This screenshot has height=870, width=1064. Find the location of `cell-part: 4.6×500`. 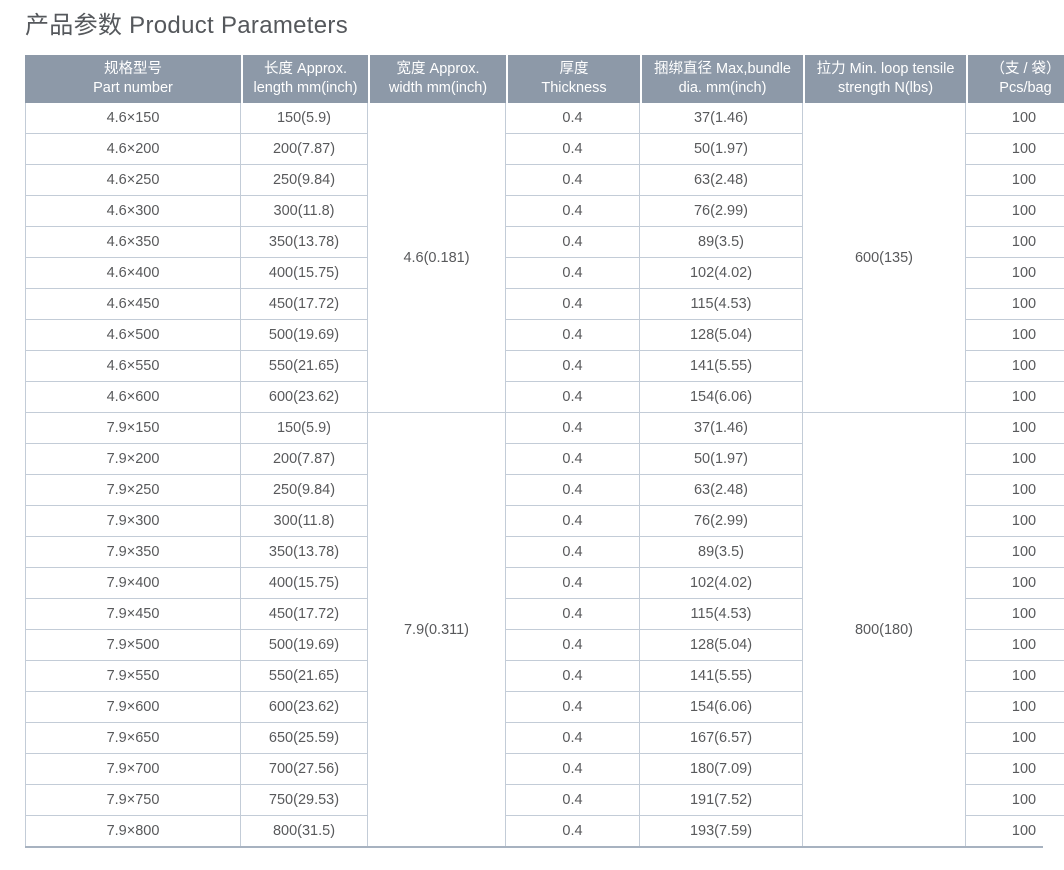

cell-part: 4.6×500 is located at coordinates (133, 335).